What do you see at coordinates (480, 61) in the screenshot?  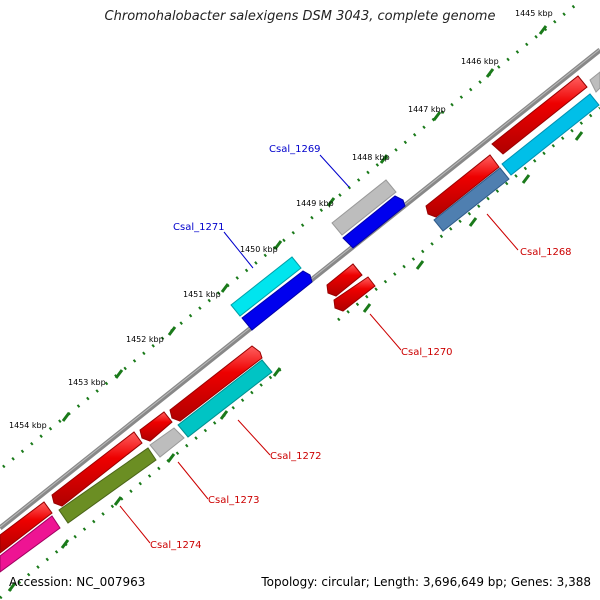 I see `kbp-label: 1446 kbp` at bounding box center [480, 61].